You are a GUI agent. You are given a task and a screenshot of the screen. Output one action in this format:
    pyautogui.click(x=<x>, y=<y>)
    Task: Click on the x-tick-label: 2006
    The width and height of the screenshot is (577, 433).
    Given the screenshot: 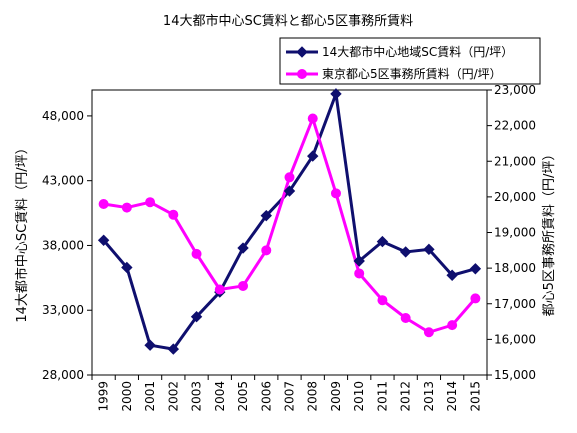 What is the action you would take?
    pyautogui.click(x=266, y=396)
    